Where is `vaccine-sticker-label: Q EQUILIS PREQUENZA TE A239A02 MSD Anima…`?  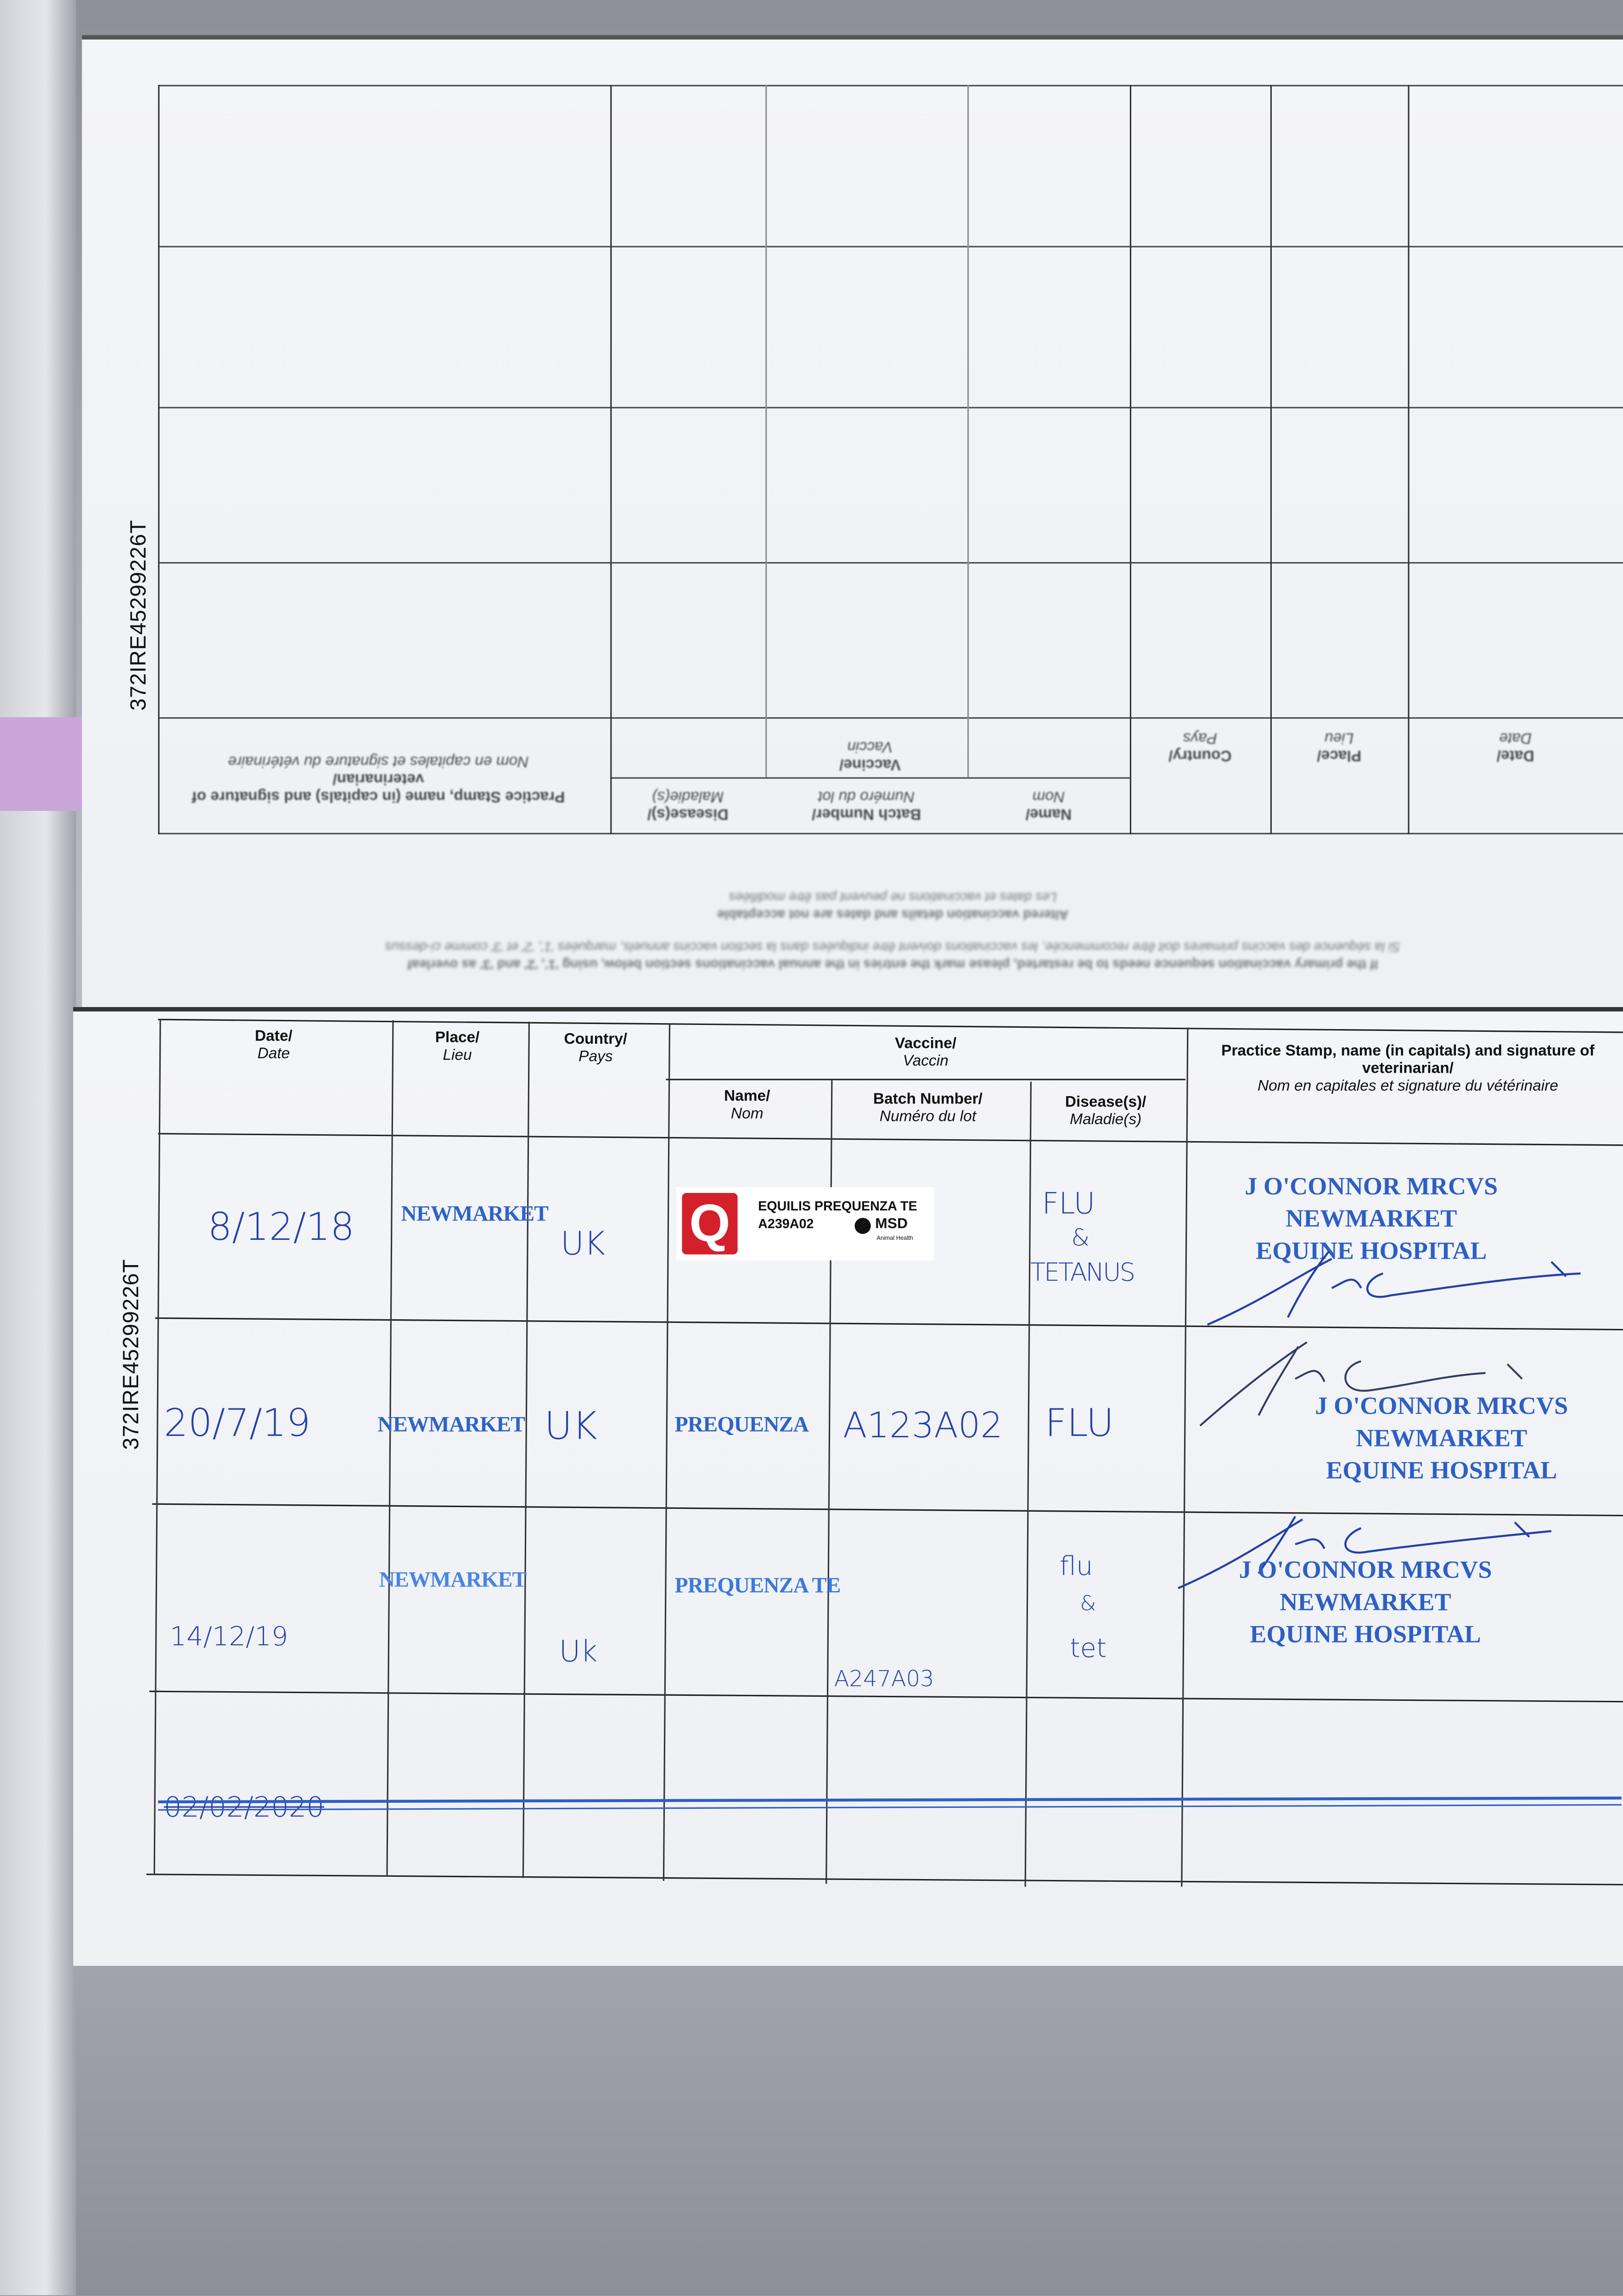 vaccine-sticker-label: Q EQUILIS PREQUENZA TE A239A02 MSD Anima… is located at coordinates (805, 1224).